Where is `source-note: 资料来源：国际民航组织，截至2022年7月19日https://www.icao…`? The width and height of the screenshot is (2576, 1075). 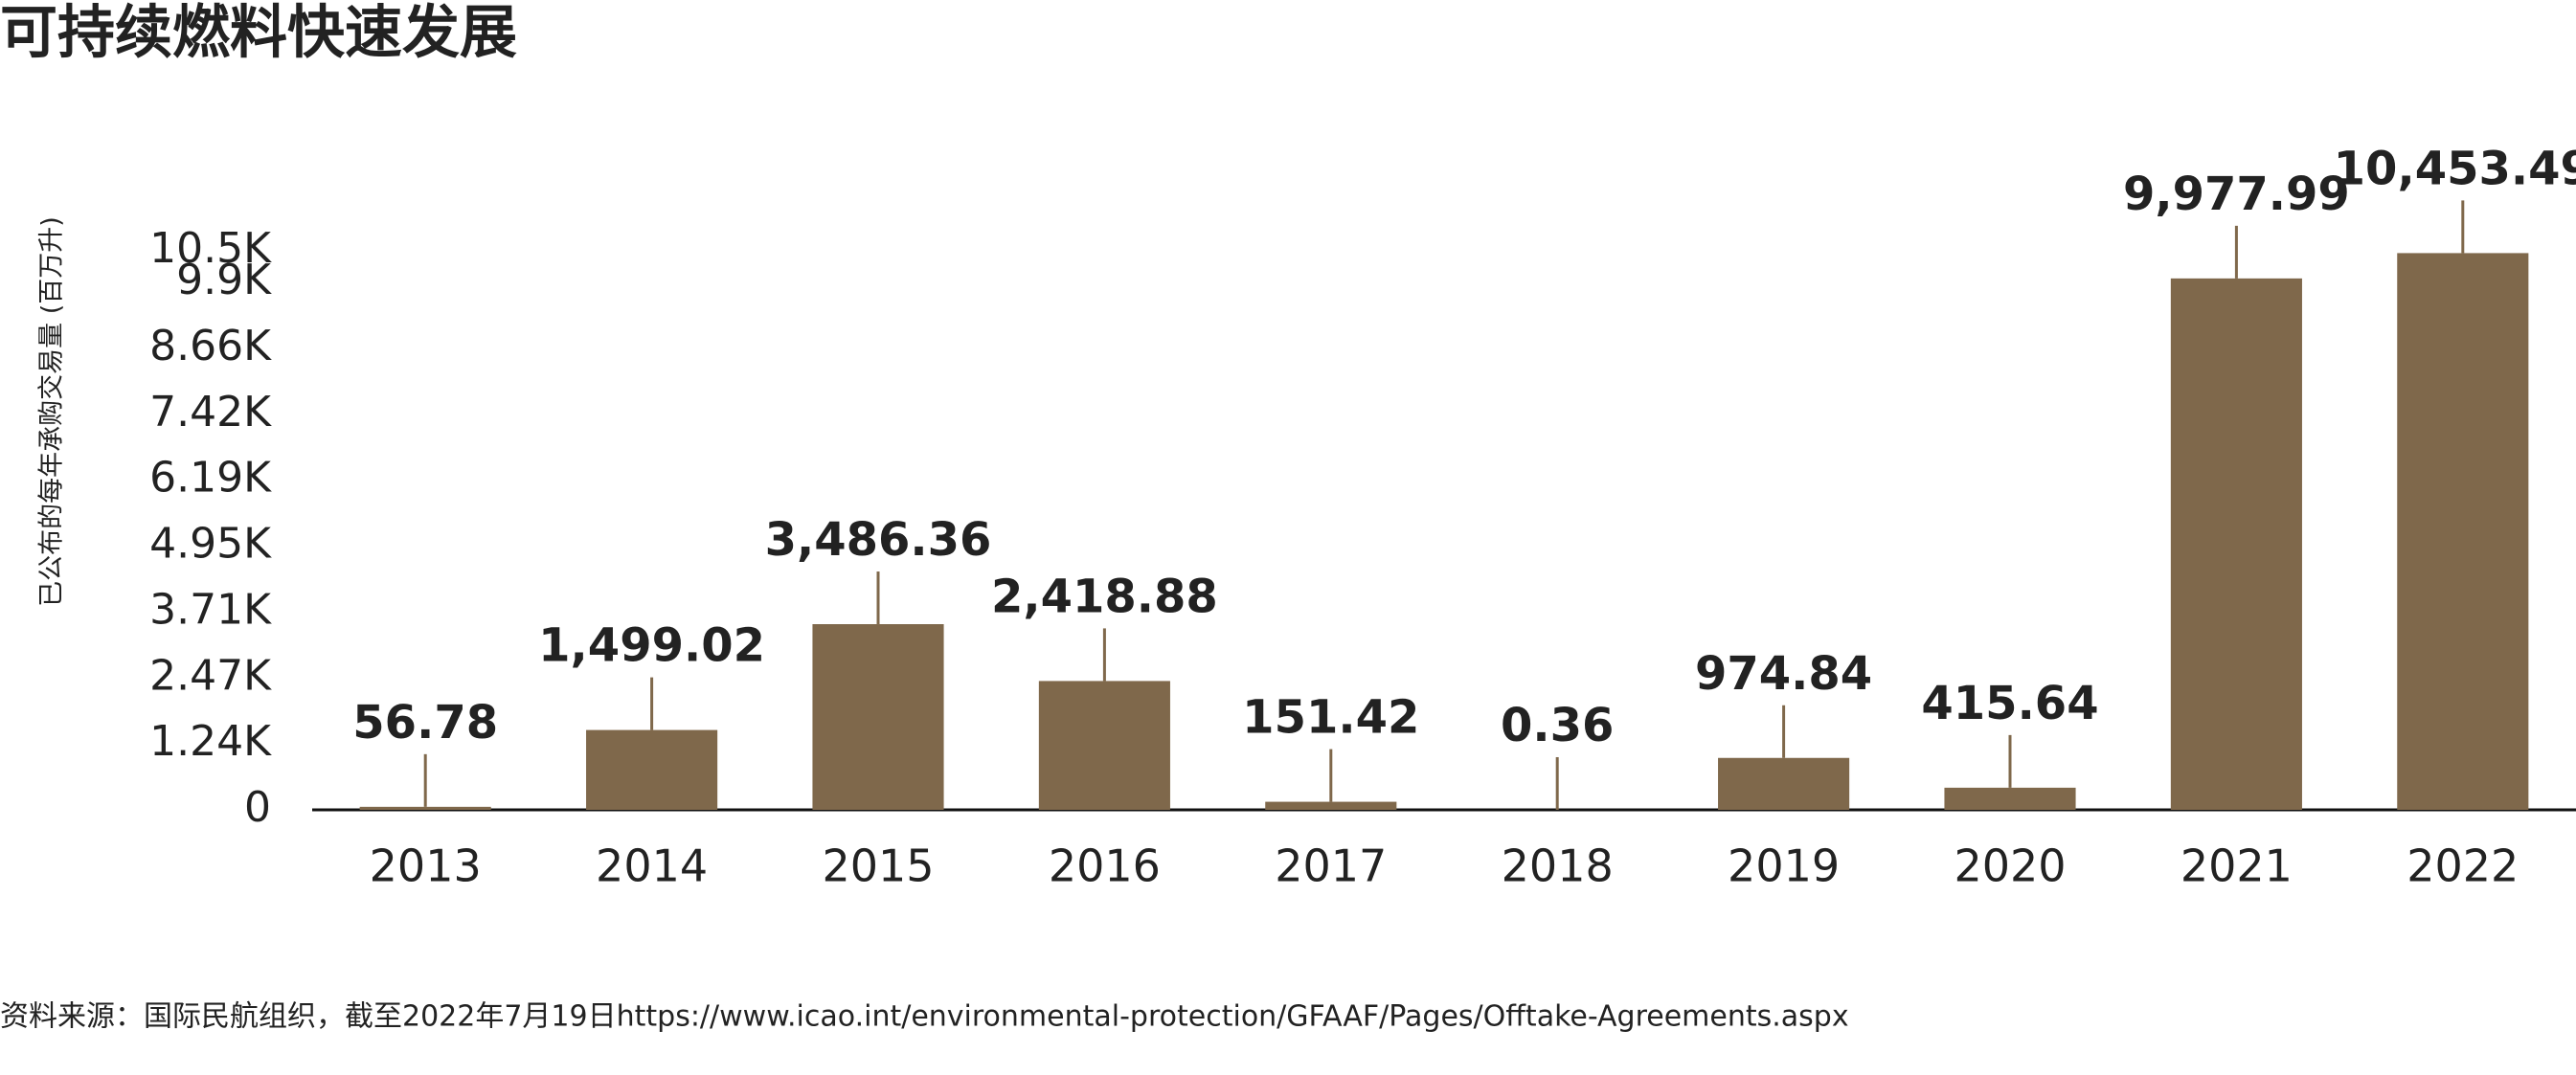 source-note: 资料来源：国际民航组织，截至2022年7月19日https://www.icao… is located at coordinates (924, 1017).